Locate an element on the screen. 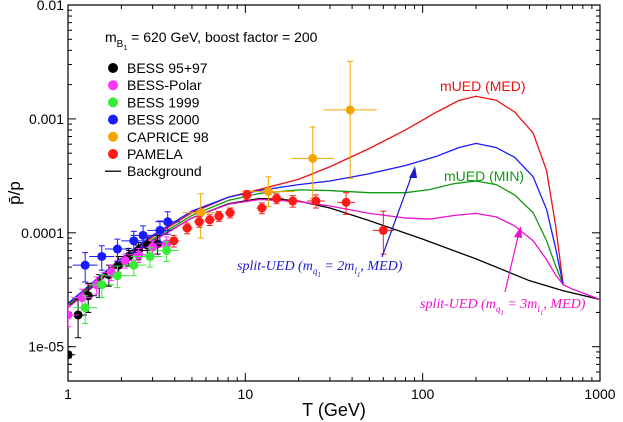 The height and width of the screenshot is (422, 623). legend-label: PAMELA is located at coordinates (155, 154).